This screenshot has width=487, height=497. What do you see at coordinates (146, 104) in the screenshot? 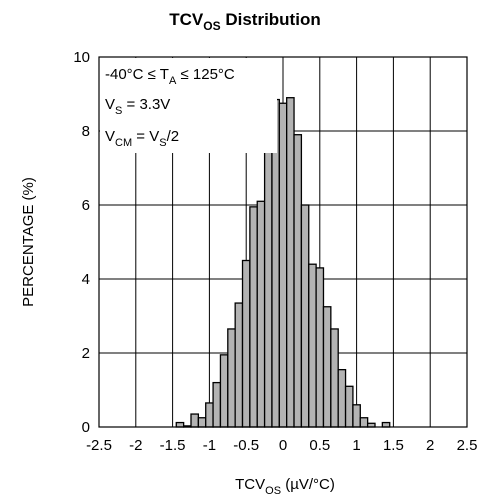
I see `annotation-vs-value: = 3.3V` at bounding box center [146, 104].